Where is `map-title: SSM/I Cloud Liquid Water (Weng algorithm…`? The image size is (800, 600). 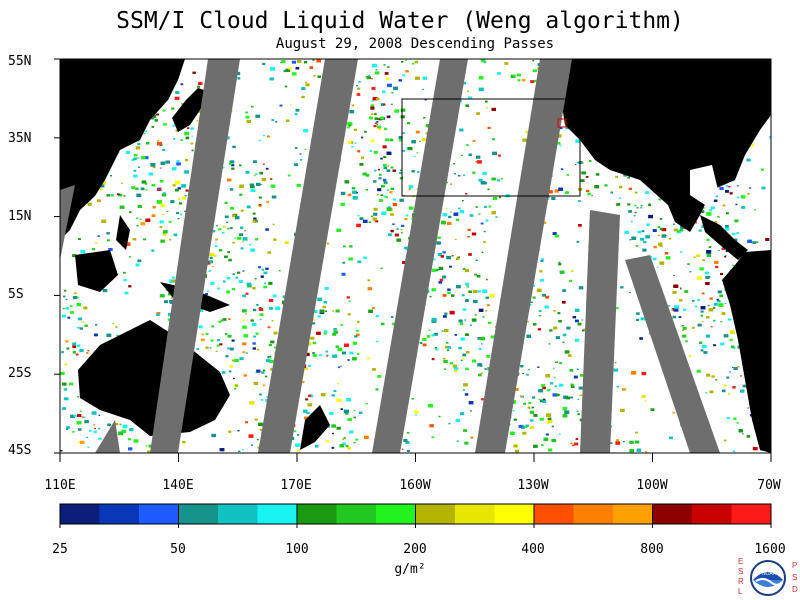 map-title: SSM/I Cloud Liquid Water (Weng algorithm… is located at coordinates (400, 21).